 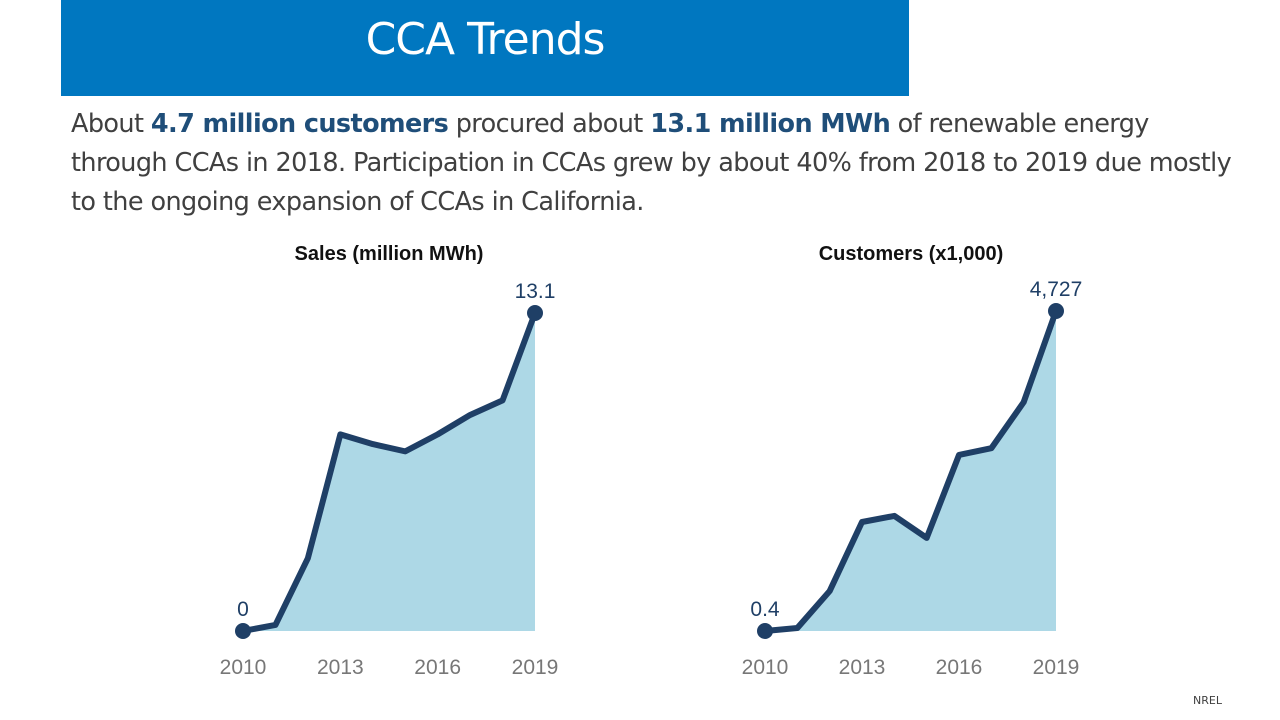 What do you see at coordinates (1056, 289) in the screenshot?
I see `end-value-label: 4,727` at bounding box center [1056, 289].